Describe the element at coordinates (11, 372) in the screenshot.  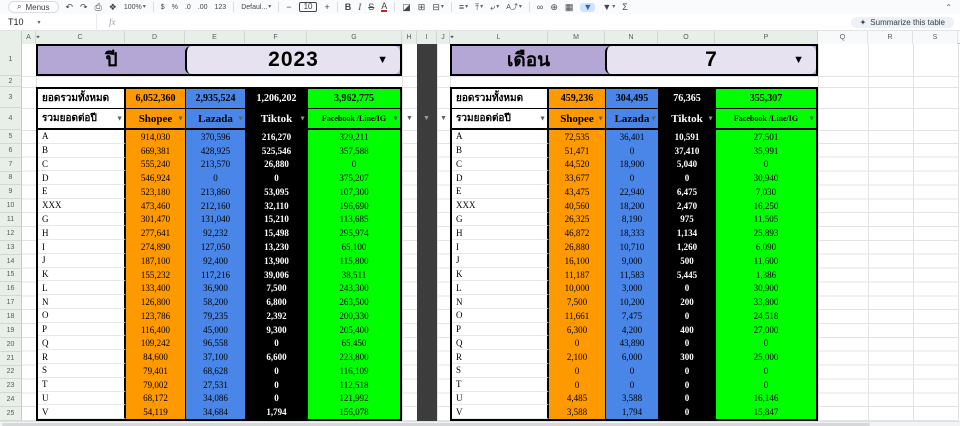
I see `row-header-22: 22` at that location.